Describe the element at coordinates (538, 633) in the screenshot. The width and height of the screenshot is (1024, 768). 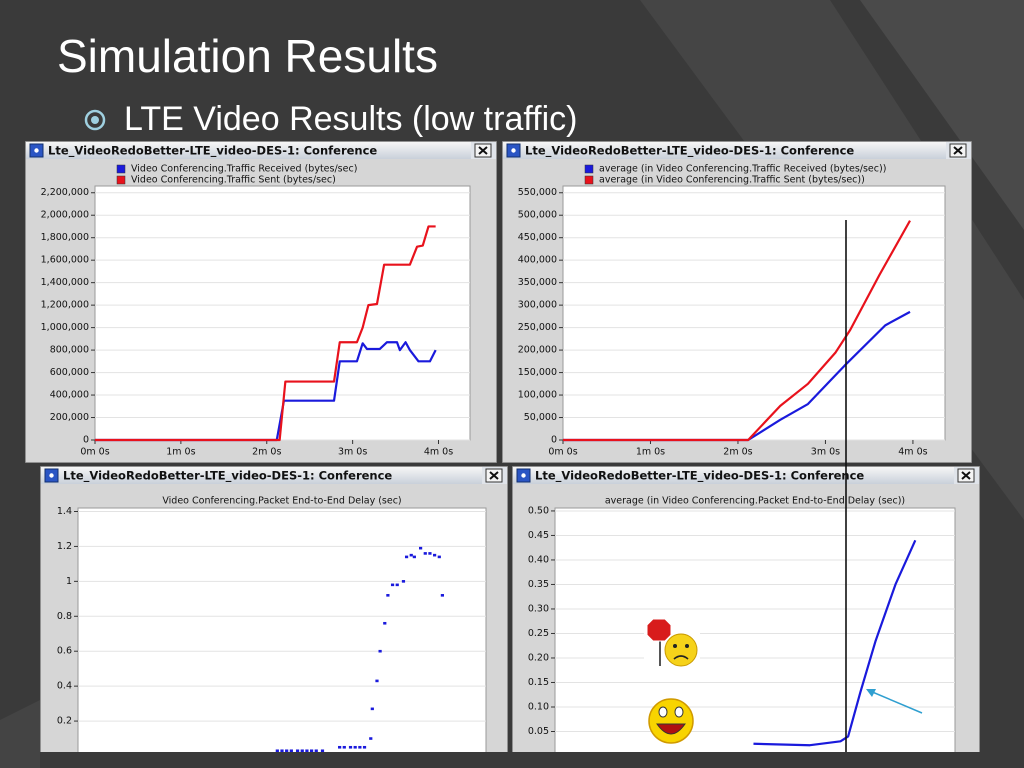
I see `y-tick-label: 0.25` at that location.